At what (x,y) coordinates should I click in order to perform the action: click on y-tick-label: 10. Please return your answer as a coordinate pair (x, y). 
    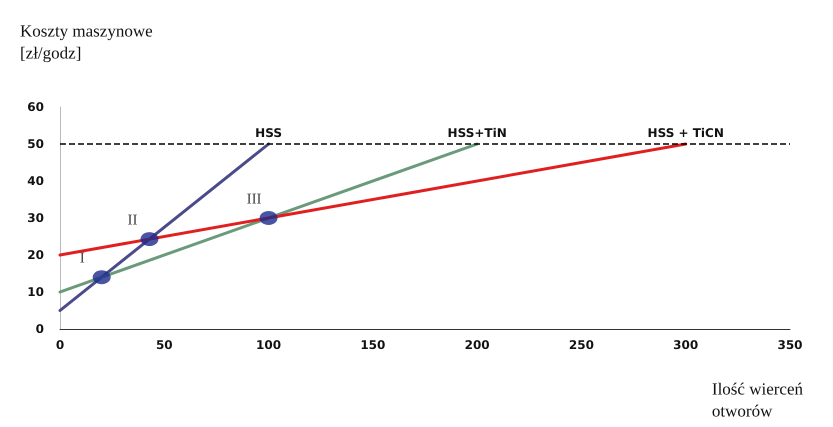
    Looking at the image, I should click on (35, 292).